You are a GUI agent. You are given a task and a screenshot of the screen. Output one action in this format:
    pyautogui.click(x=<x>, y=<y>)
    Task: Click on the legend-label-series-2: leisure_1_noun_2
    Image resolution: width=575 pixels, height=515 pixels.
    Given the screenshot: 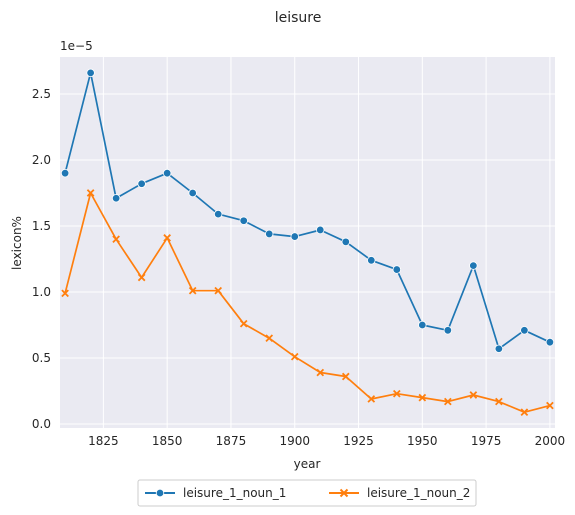 What is the action you would take?
    pyautogui.click(x=418, y=493)
    